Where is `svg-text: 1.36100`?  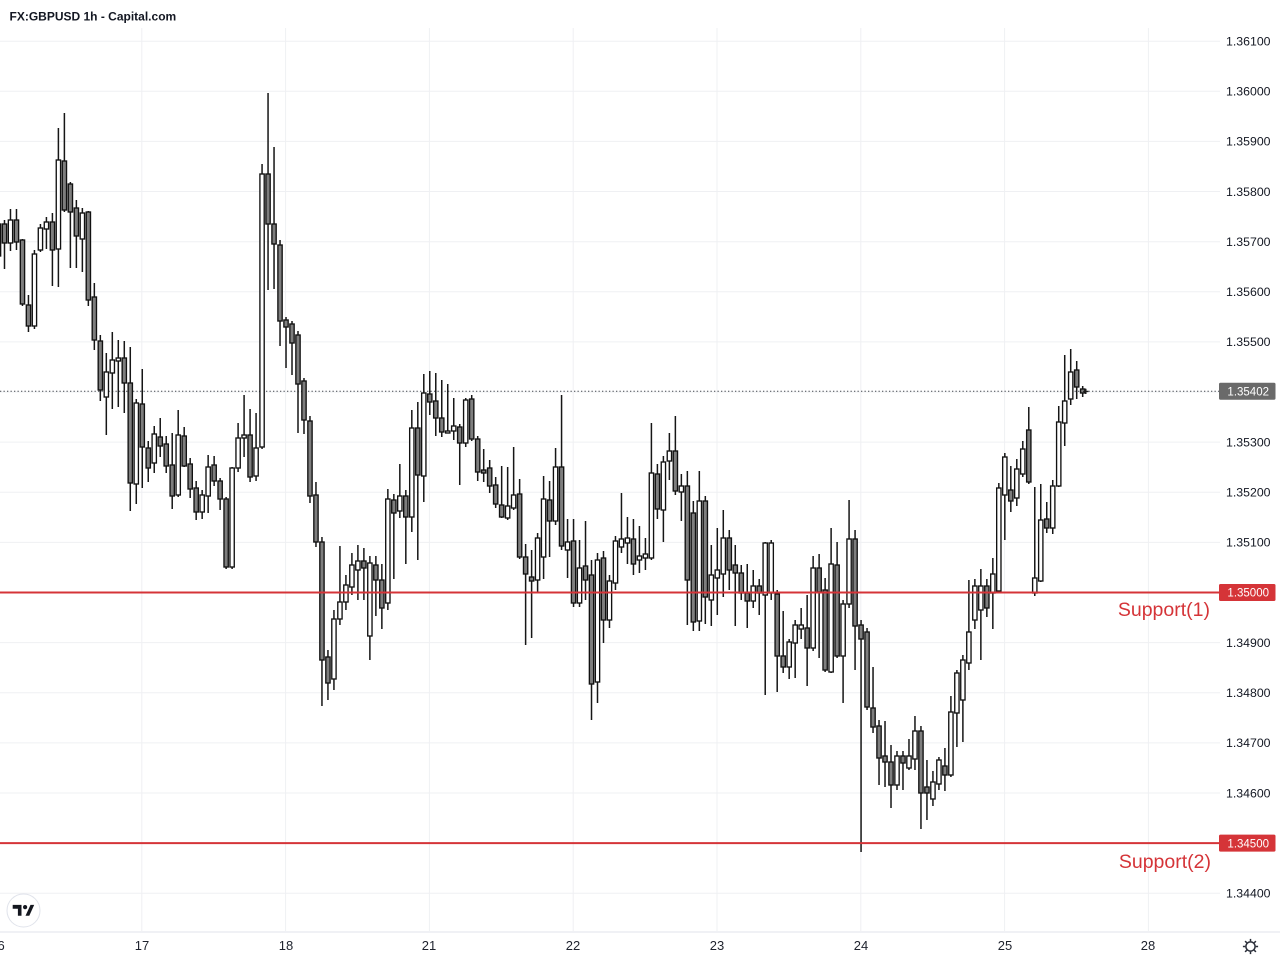 svg-text: 1.36100 is located at coordinates (1248, 42).